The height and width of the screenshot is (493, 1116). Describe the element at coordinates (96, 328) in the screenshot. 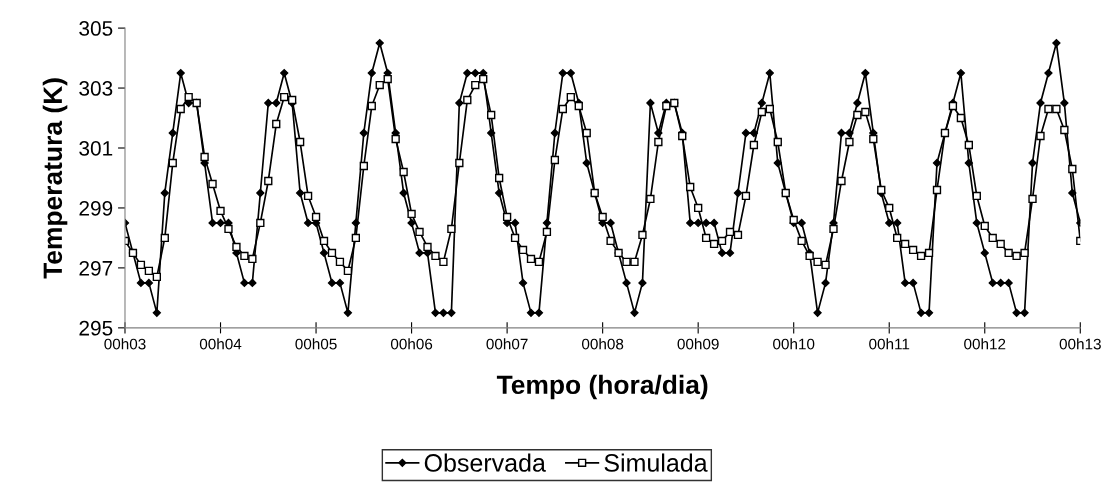

I see `y-tick-label: 295` at that location.